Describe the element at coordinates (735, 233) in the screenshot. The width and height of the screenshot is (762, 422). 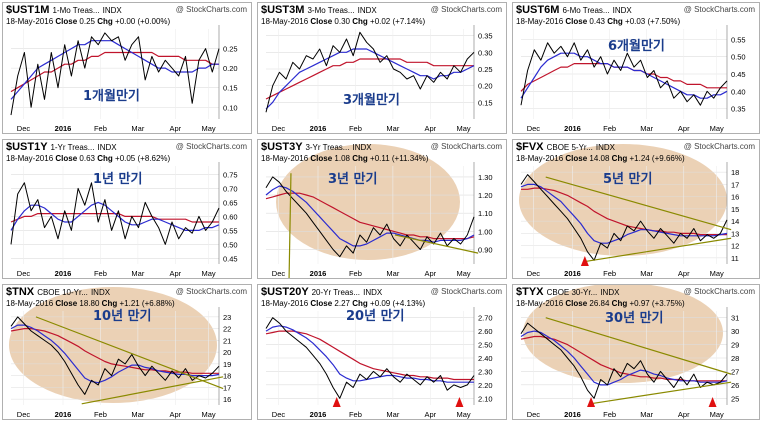
I see `y-tick-label: 13` at that location.